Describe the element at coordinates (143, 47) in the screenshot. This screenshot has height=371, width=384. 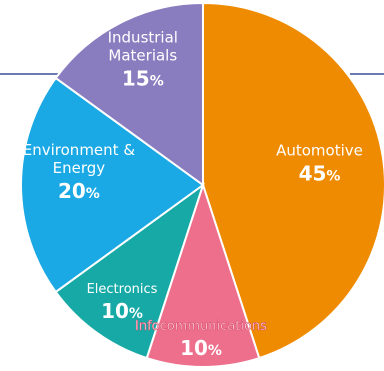
I see `slice-label: Industrial Materials` at that location.